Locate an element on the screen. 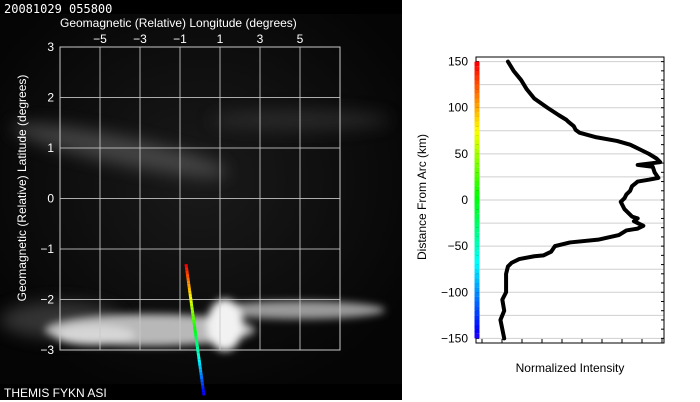 The height and width of the screenshot is (402, 700). y-tick-label: −3 is located at coordinates (47, 350).